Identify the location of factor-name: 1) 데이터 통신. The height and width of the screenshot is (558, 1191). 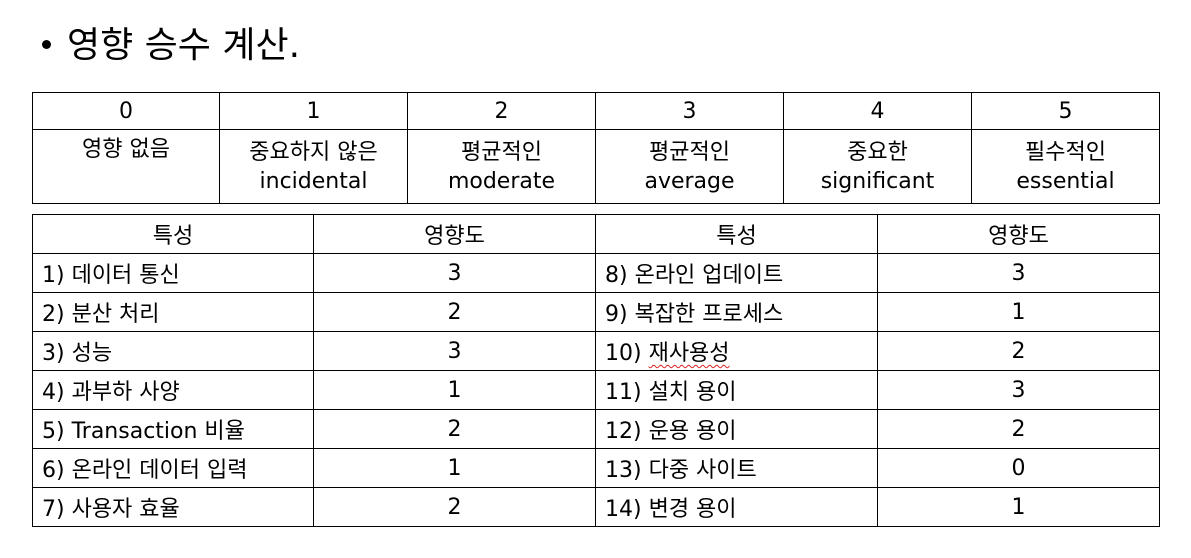
(173, 273).